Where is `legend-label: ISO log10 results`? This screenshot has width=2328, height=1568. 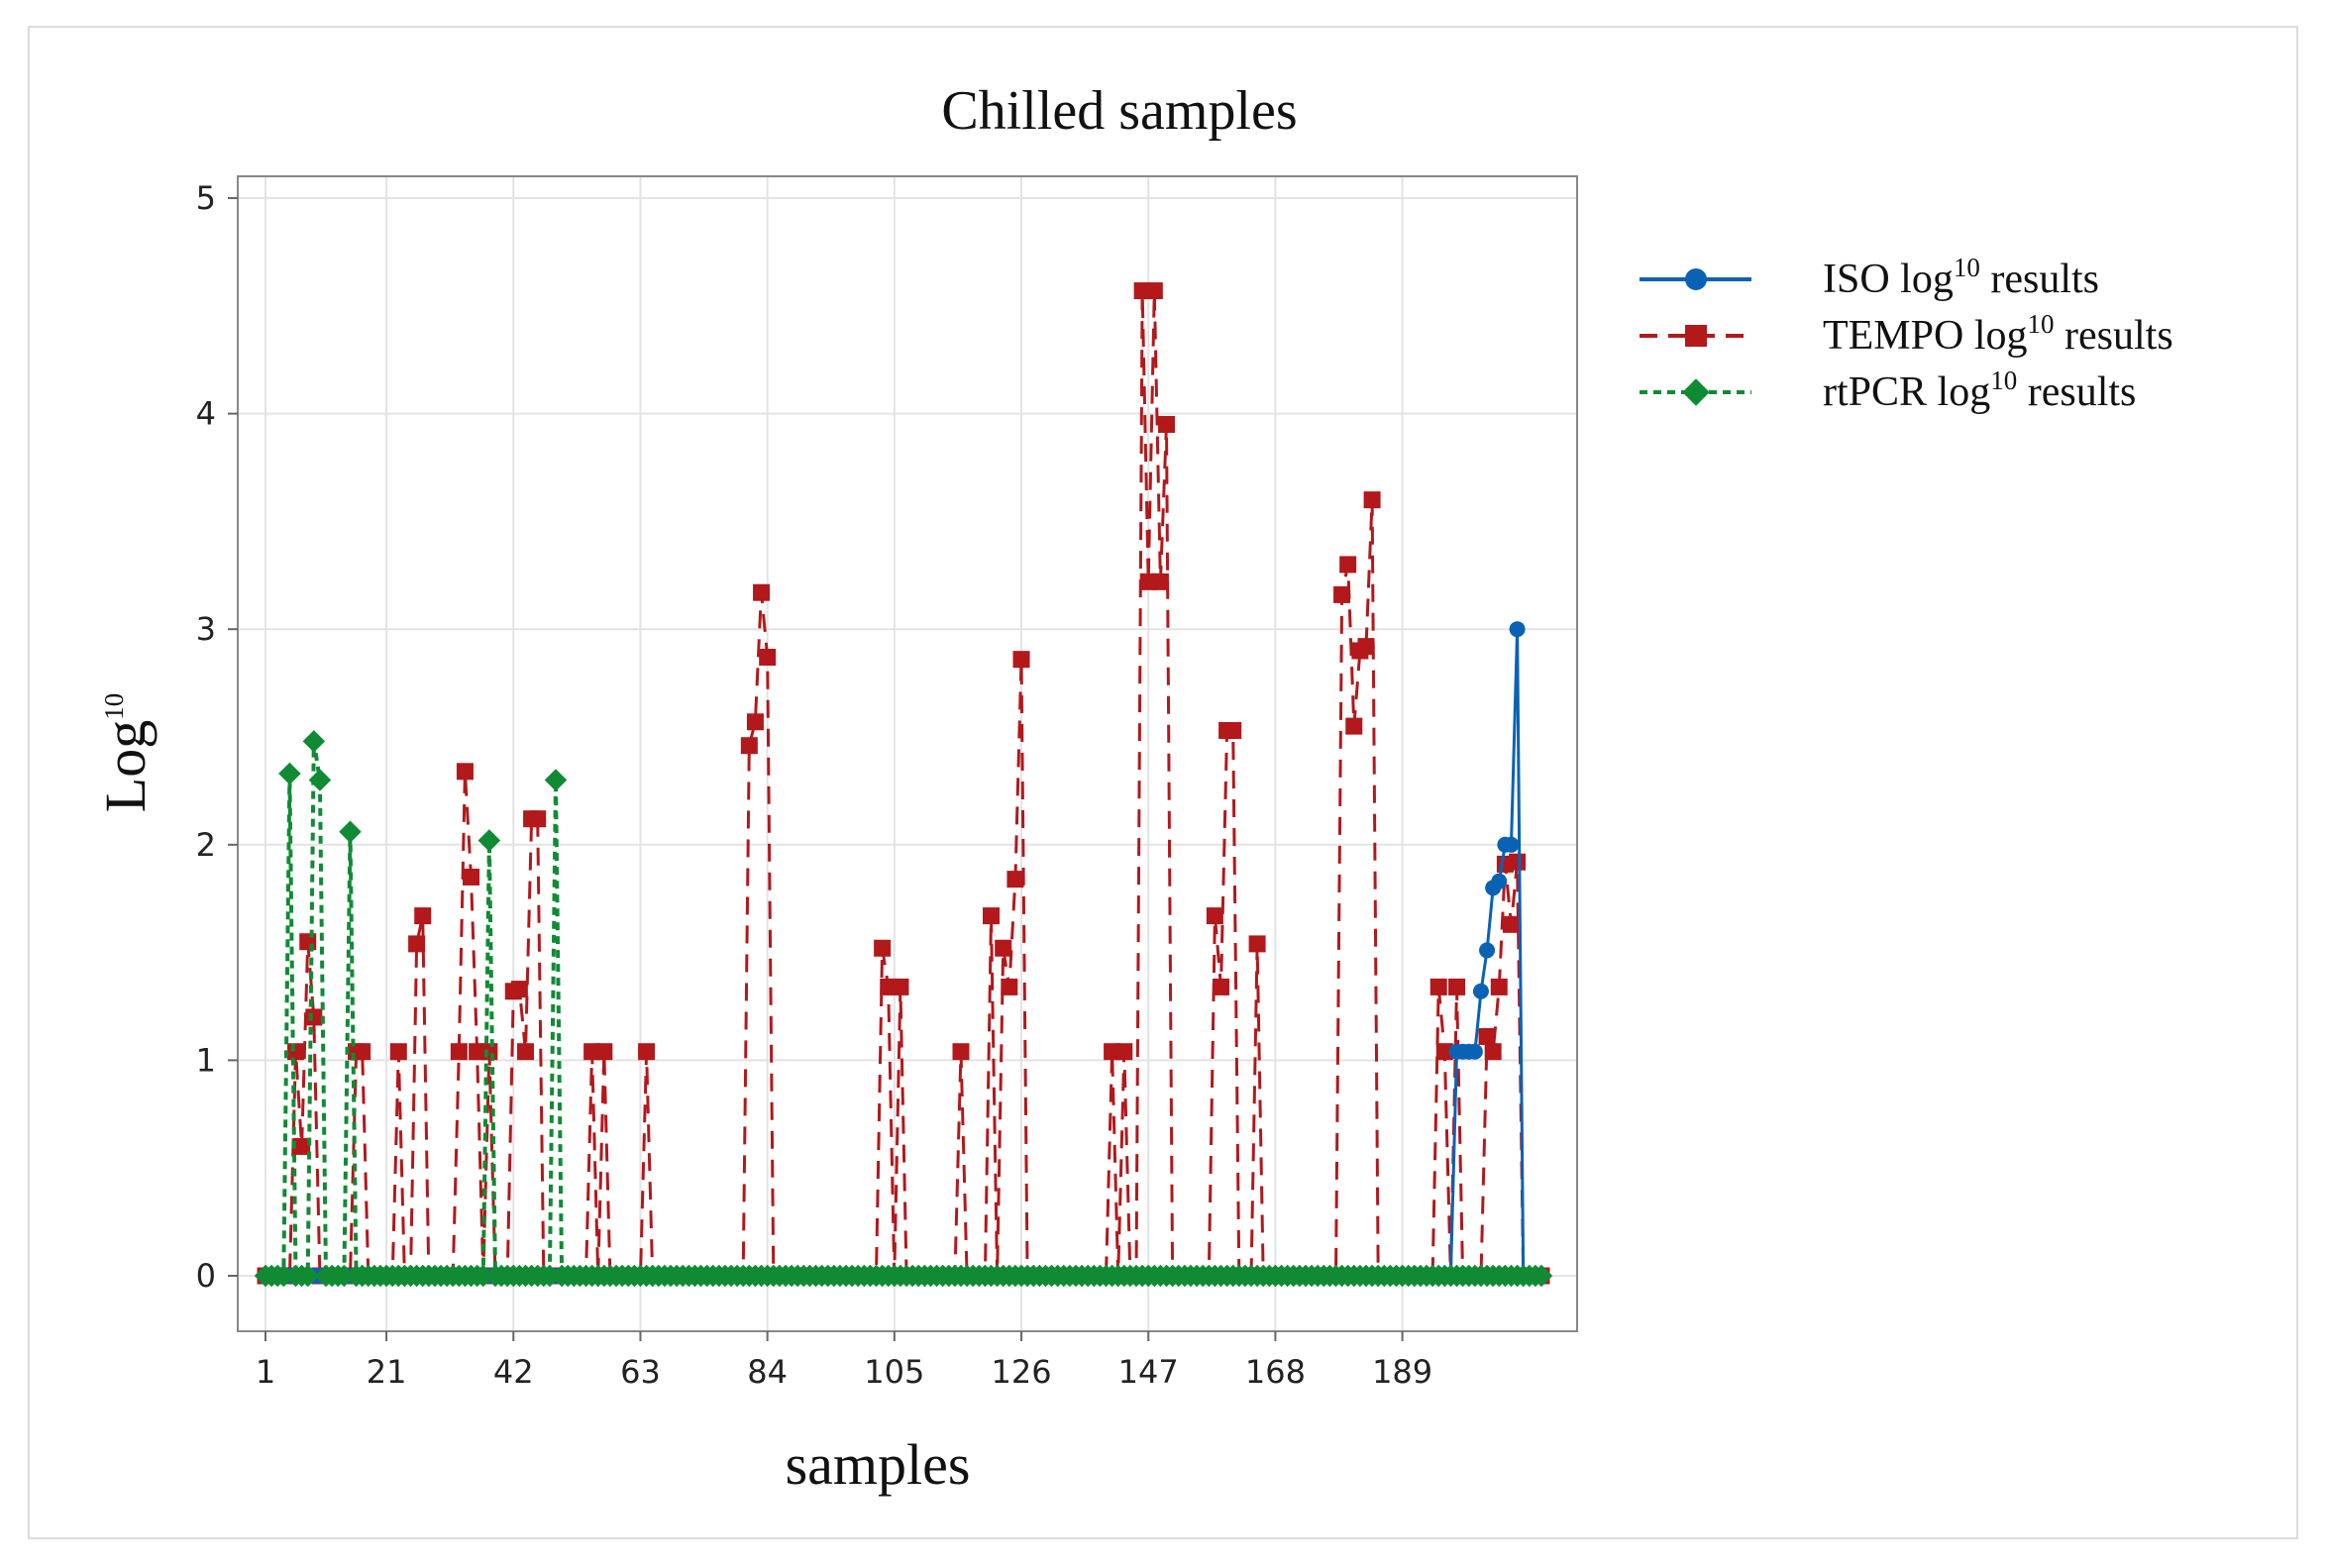
legend-label: ISO log10 results is located at coordinates (1961, 278).